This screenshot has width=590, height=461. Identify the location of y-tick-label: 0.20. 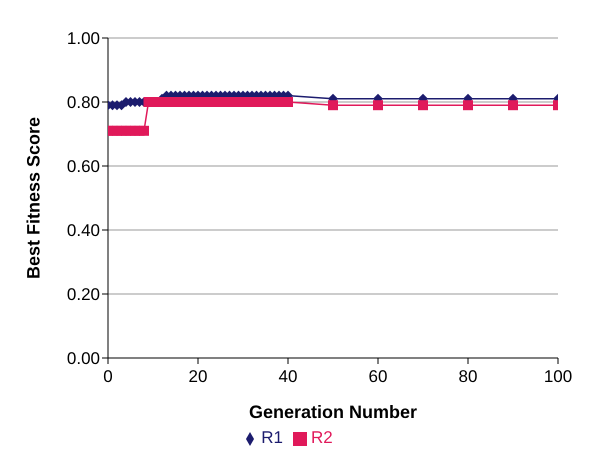
(83, 294).